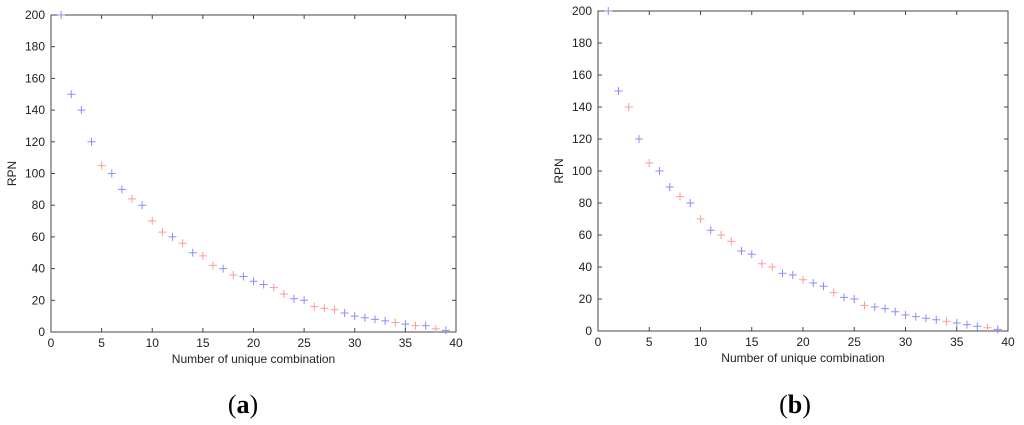 Image resolution: width=1024 pixels, height=425 pixels. Describe the element at coordinates (35, 142) in the screenshot. I see `y-tick-label: 120` at that location.